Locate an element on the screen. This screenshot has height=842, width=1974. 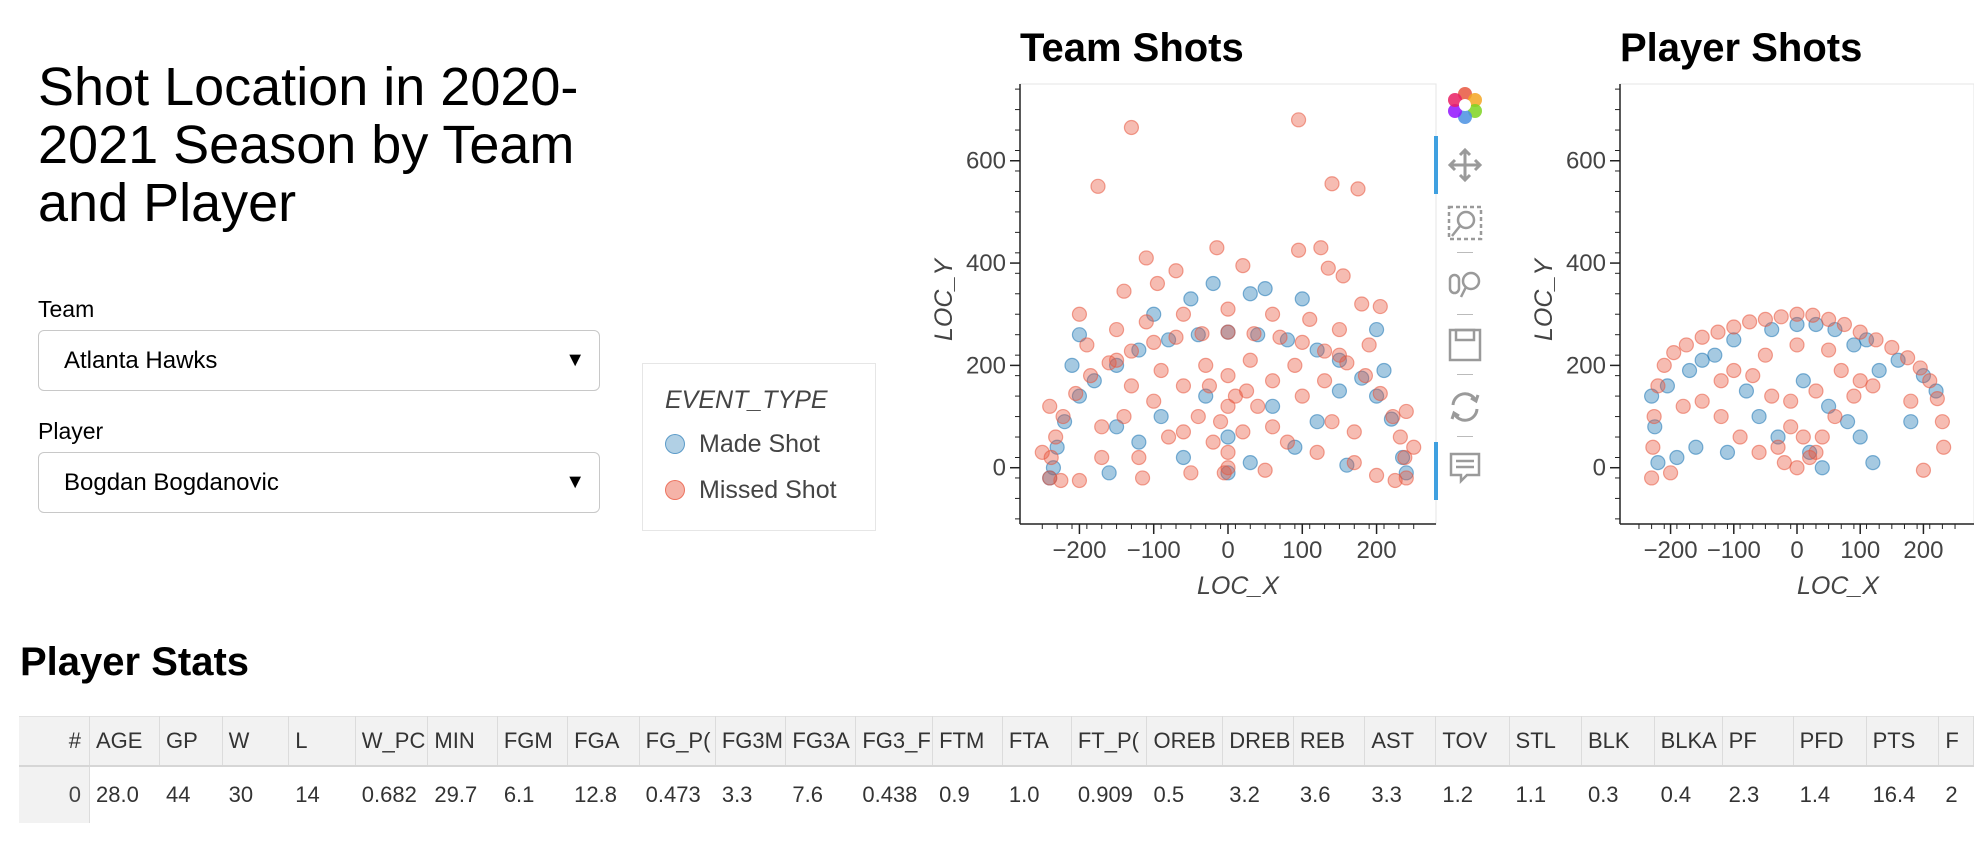
column-header: FG3M is located at coordinates (751, 741).